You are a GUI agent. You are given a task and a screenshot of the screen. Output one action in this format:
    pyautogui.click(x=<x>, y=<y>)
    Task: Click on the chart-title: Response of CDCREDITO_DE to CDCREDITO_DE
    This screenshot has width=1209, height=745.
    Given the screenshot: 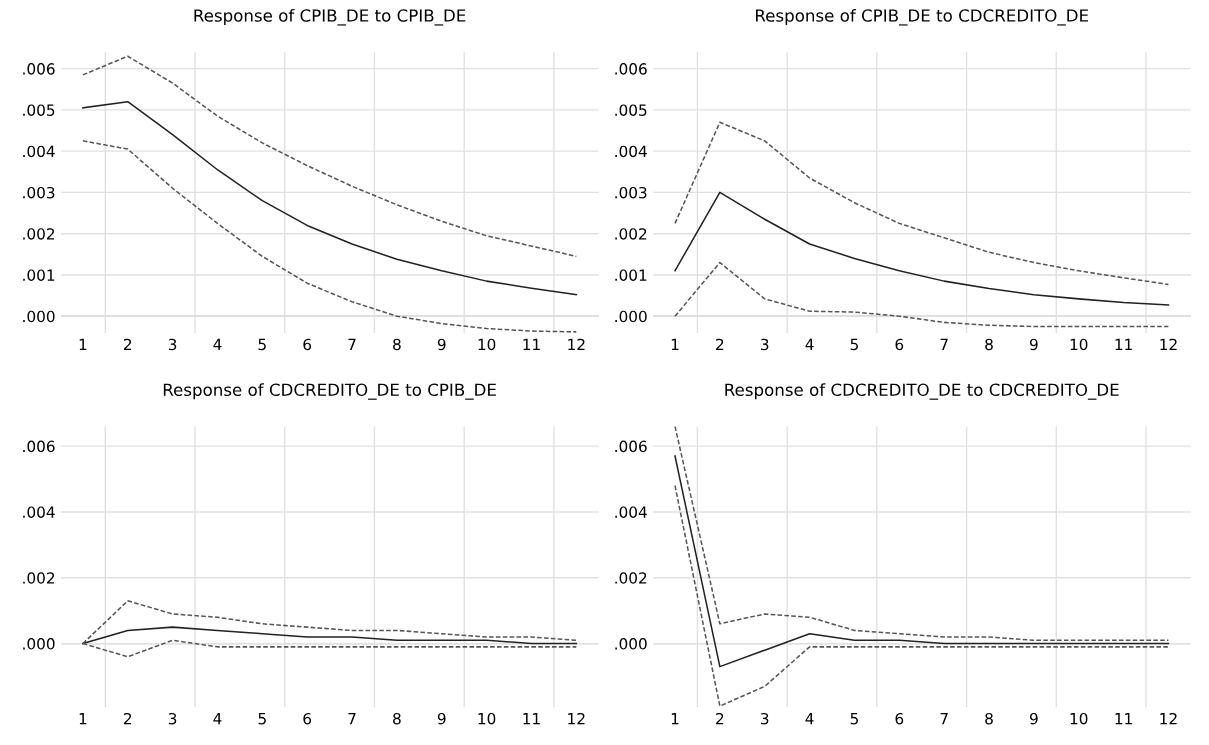 What is the action you would take?
    pyautogui.click(x=922, y=391)
    